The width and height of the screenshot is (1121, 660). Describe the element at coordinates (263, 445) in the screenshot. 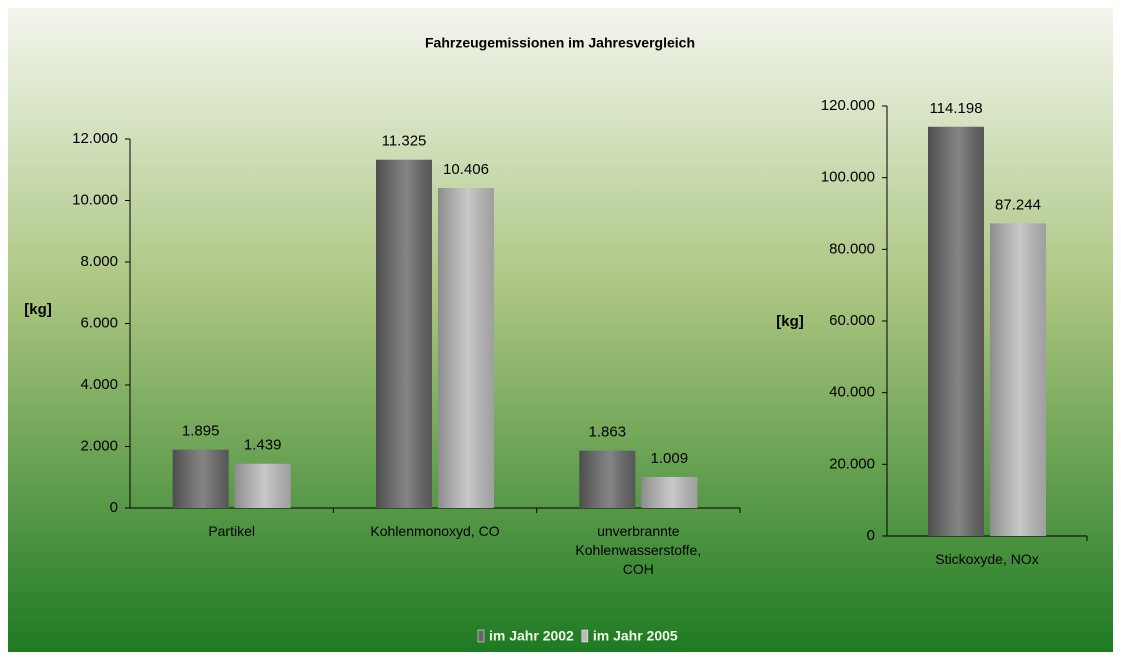

I see `data-label: 1.439` at that location.